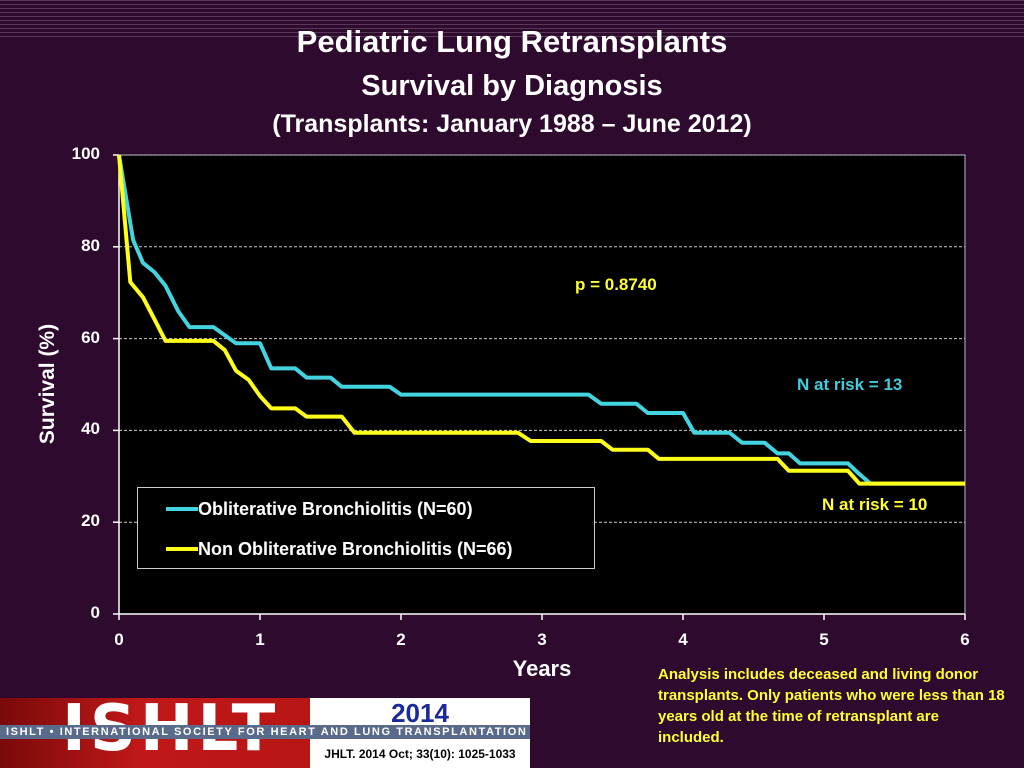 The width and height of the screenshot is (1024, 768). I want to click on y-tick-label-40: 40, so click(90, 429).